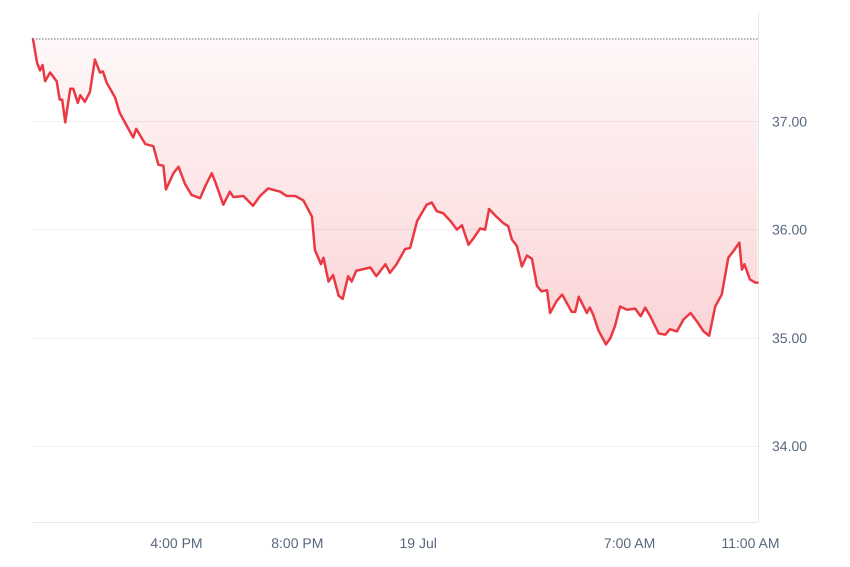 This screenshot has height=567, width=850. I want to click on x-tick-label: 11:00 AM, so click(750, 543).